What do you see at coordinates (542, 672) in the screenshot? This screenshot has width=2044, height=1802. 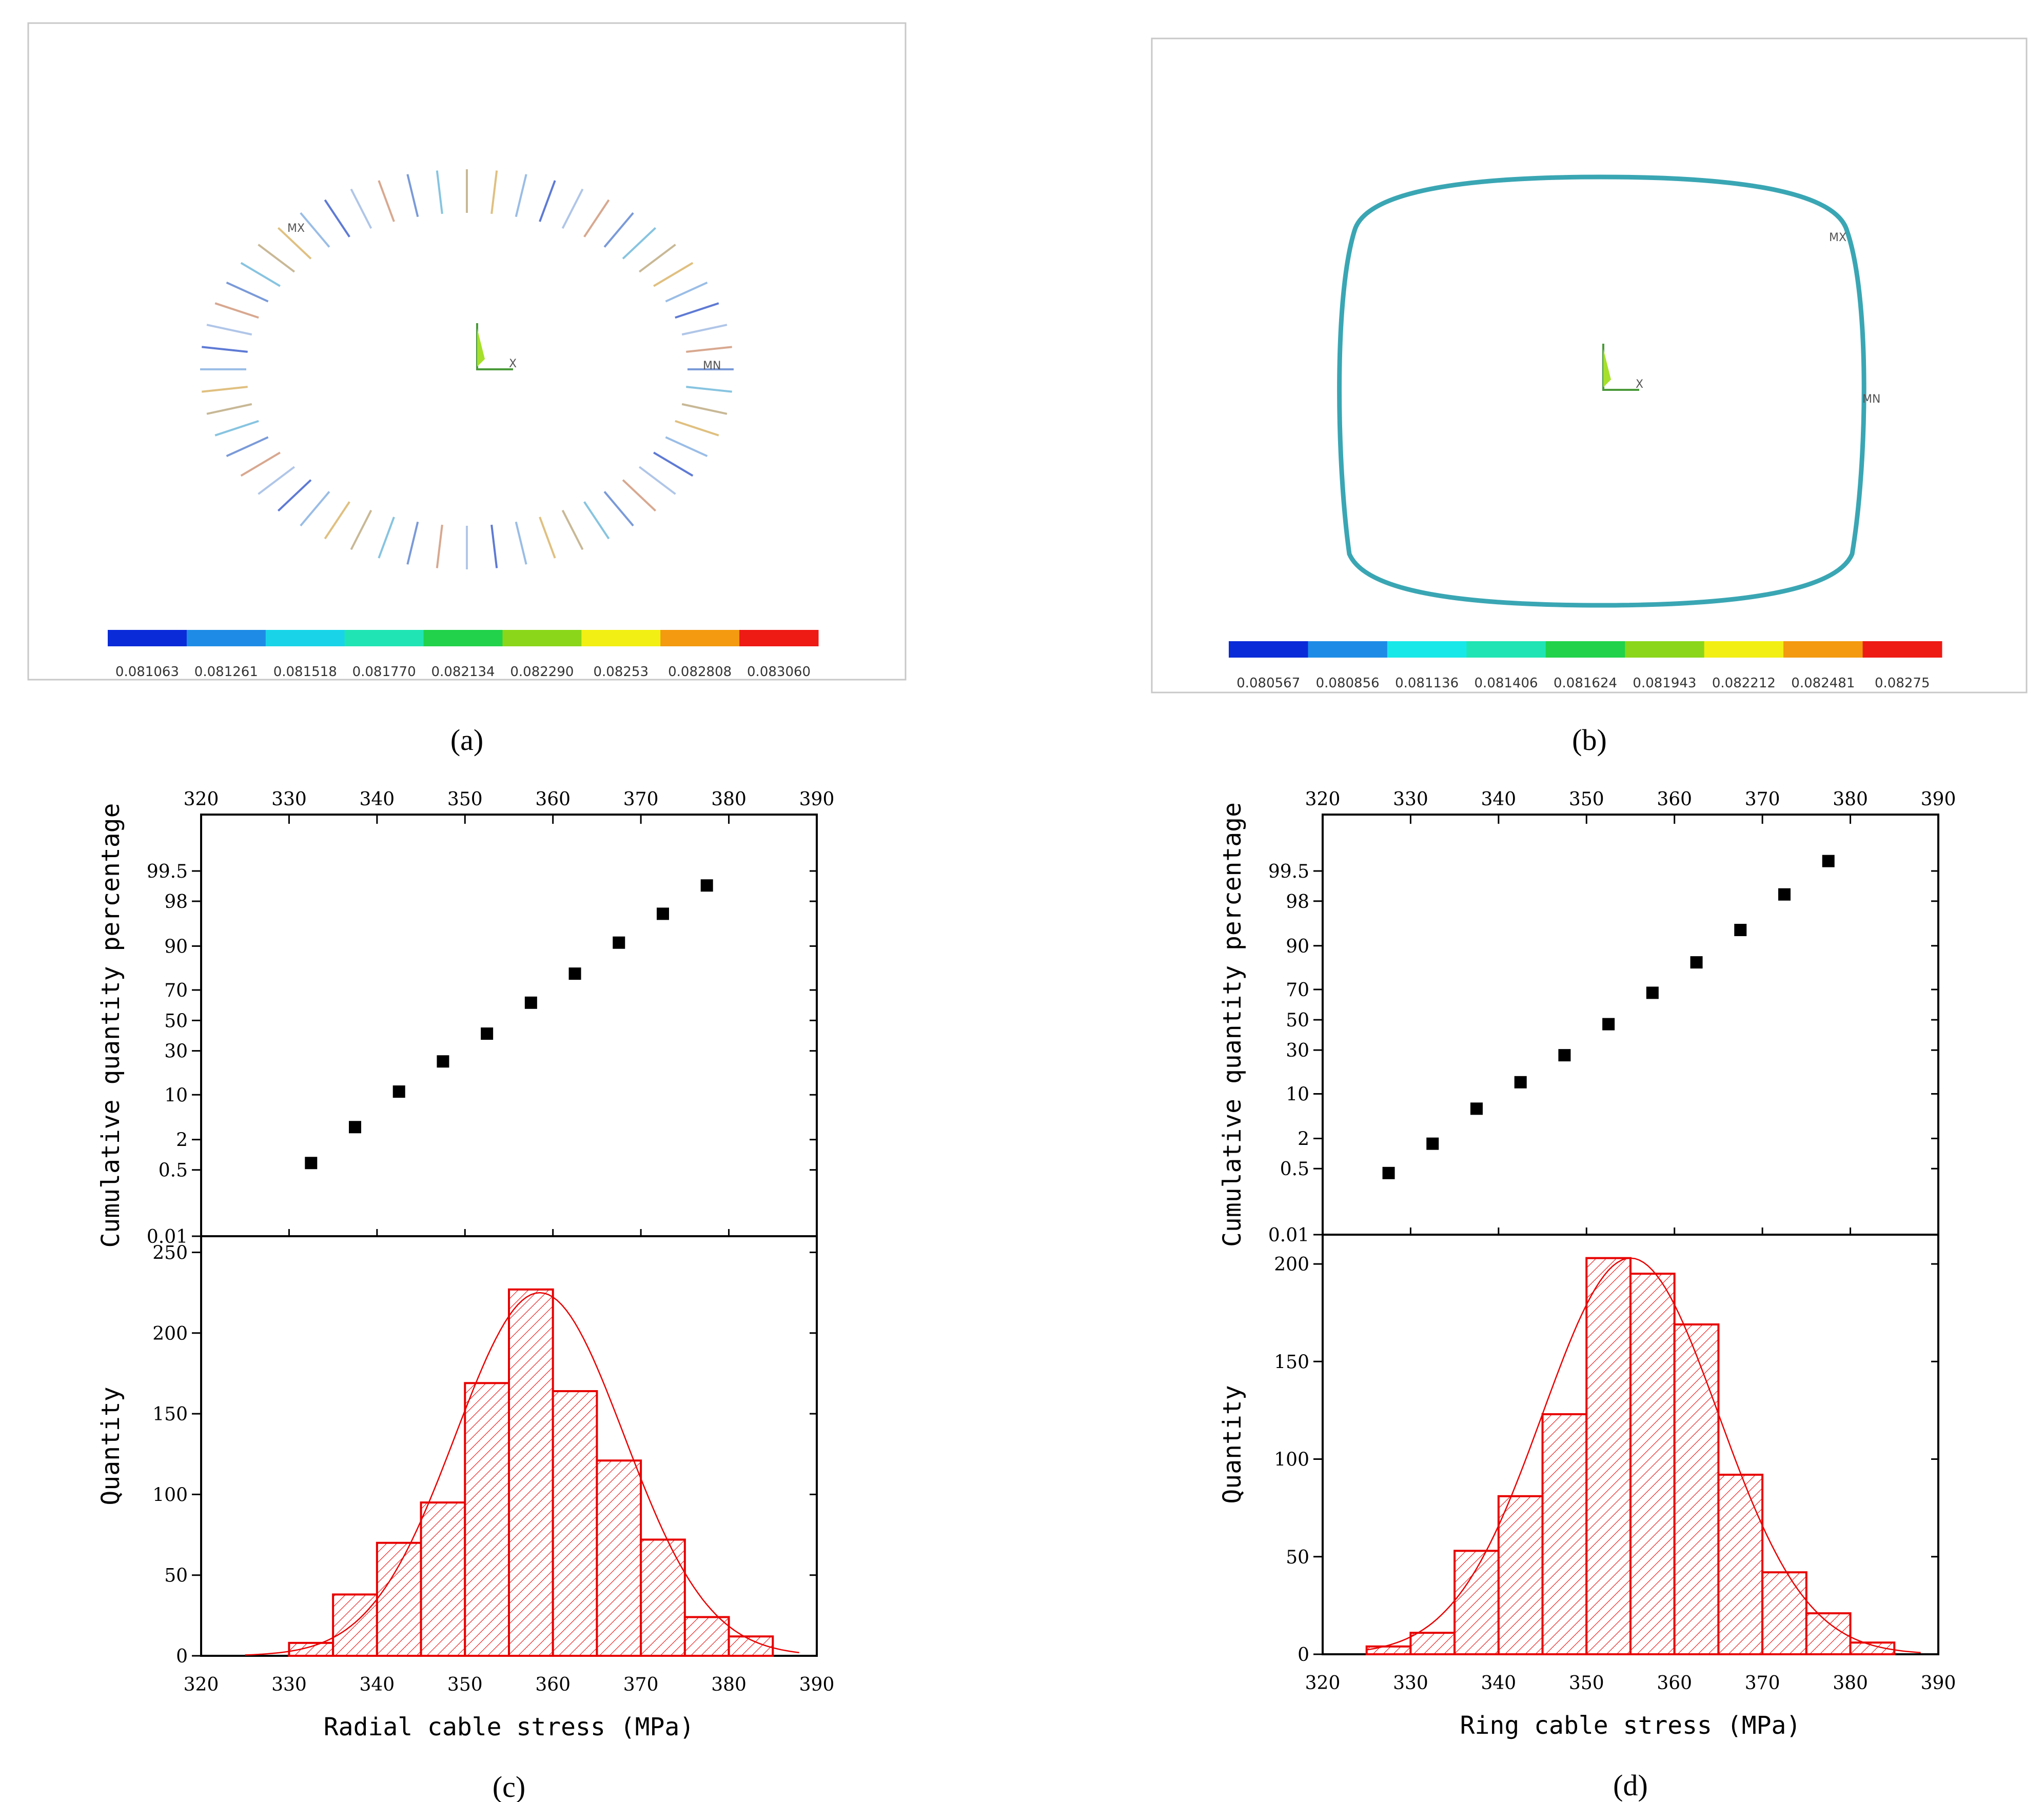 I see `legend-a-value: 0.082290` at bounding box center [542, 672].